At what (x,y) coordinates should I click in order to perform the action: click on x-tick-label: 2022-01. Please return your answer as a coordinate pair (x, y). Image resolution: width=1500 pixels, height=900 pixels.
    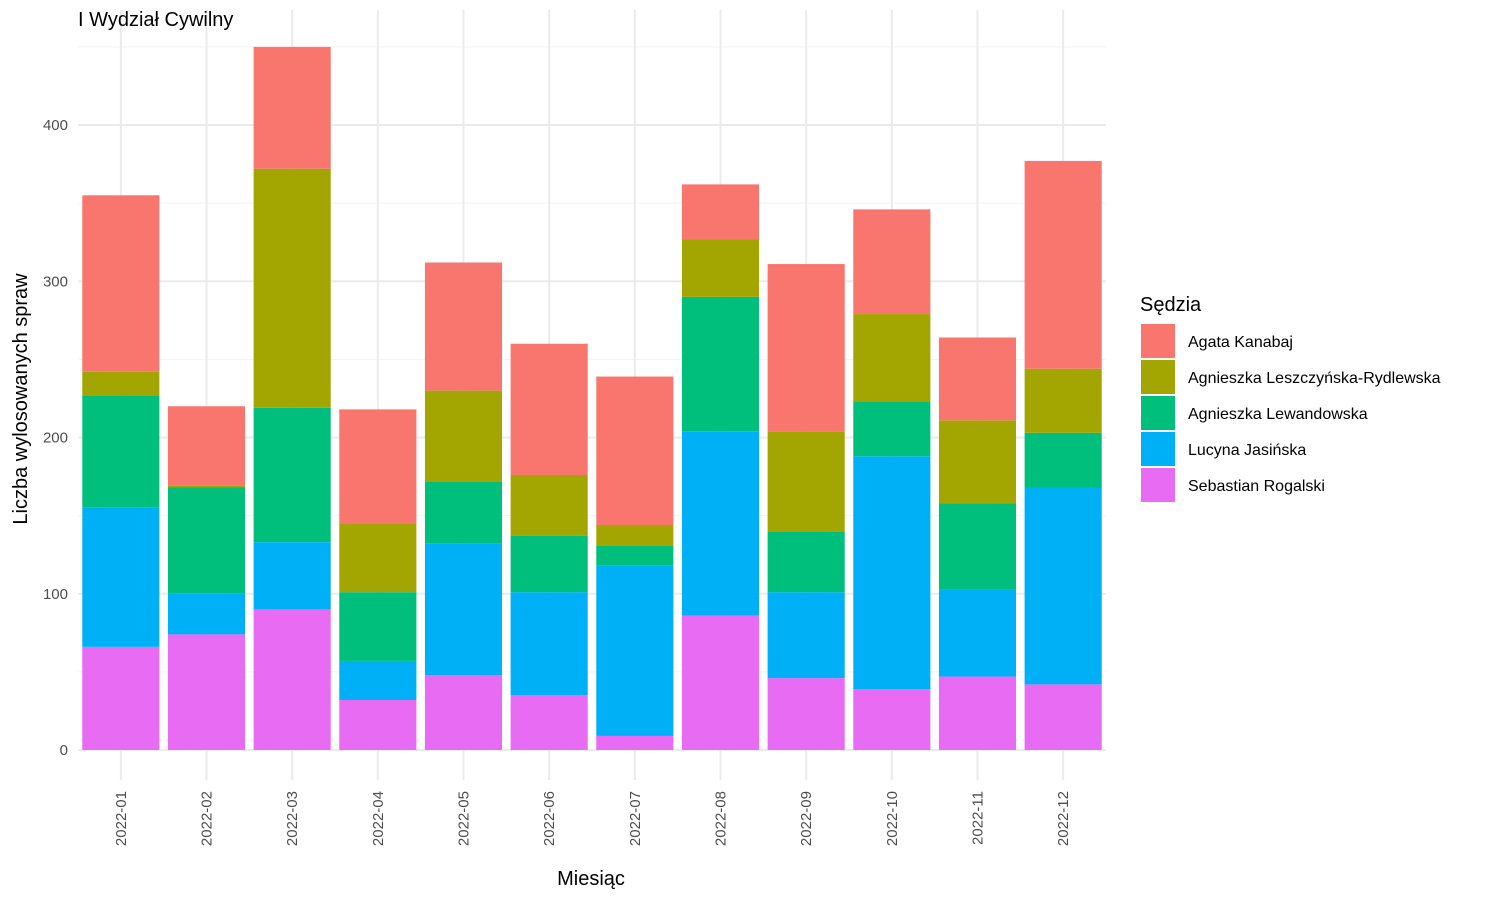
    Looking at the image, I should click on (121, 818).